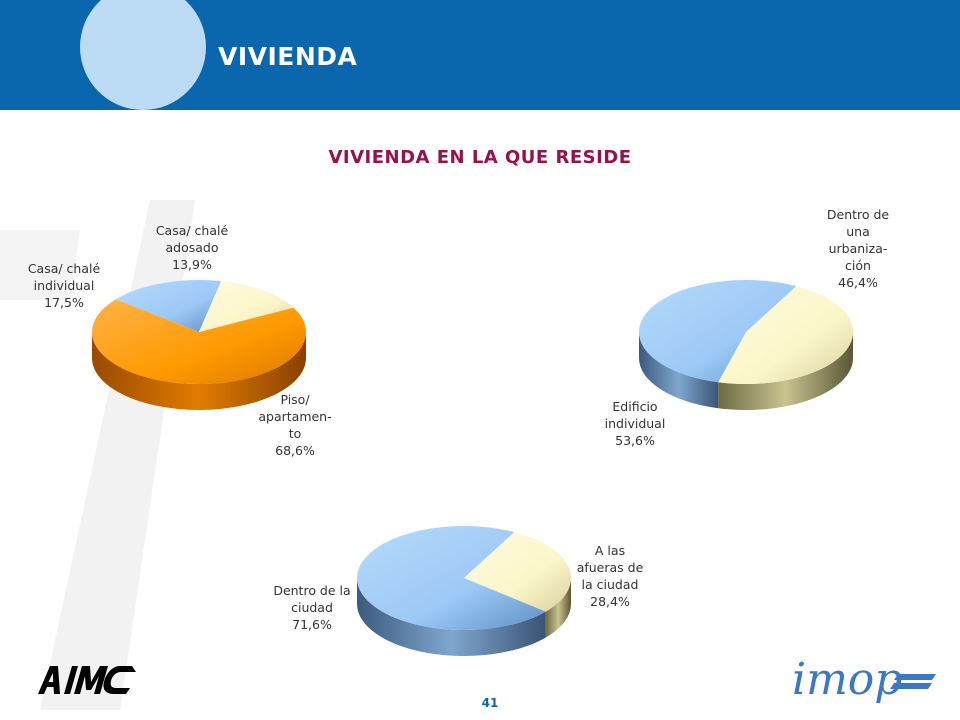 The height and width of the screenshot is (720, 960). I want to click on page-title: VIVIENDA, so click(288, 56).